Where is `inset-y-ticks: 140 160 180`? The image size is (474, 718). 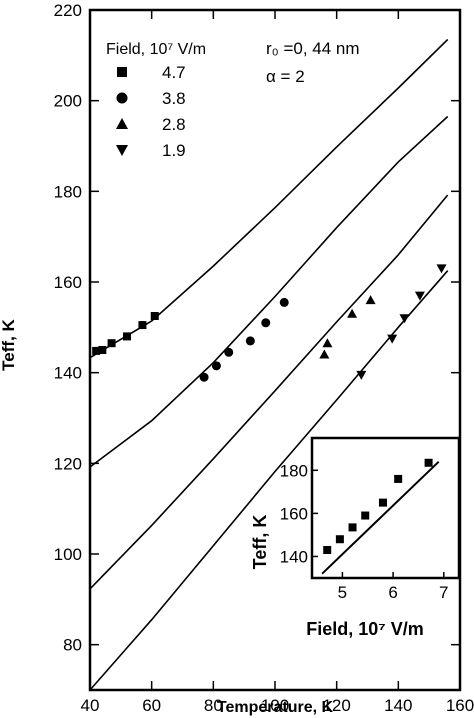 inset-y-ticks: 140 160 180 is located at coordinates (299, 513).